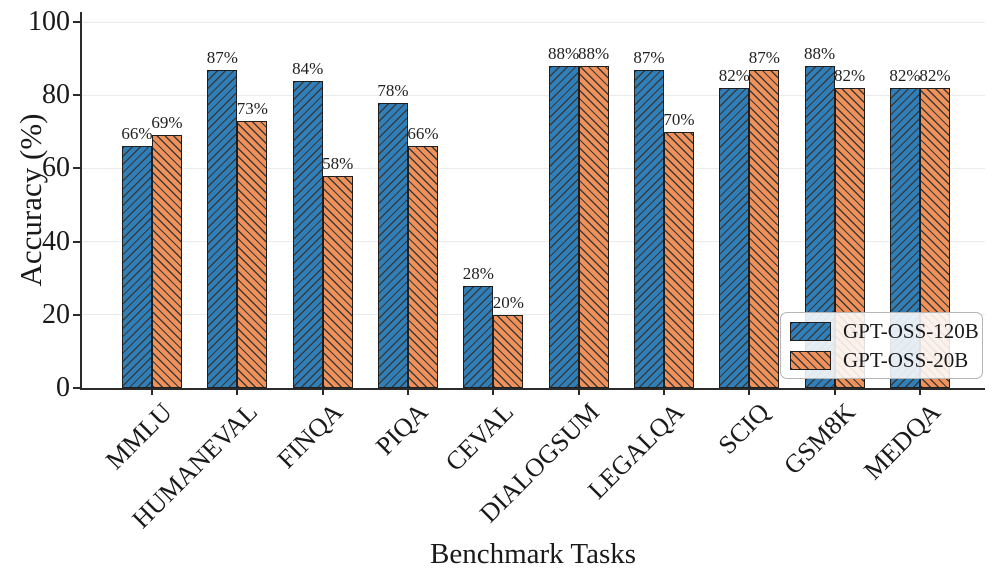 The height and width of the screenshot is (577, 997). What do you see at coordinates (810, 360) in the screenshot?
I see `legend-swatch-GPT-OSS-20B` at bounding box center [810, 360].